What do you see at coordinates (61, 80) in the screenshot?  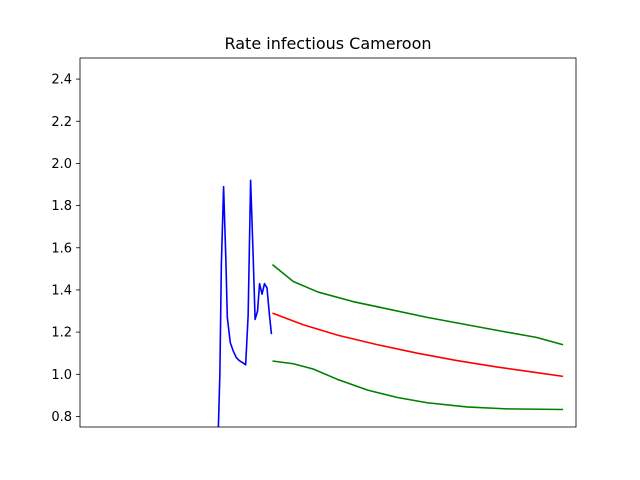 I see `y-tick-label: 2.4` at bounding box center [61, 80].